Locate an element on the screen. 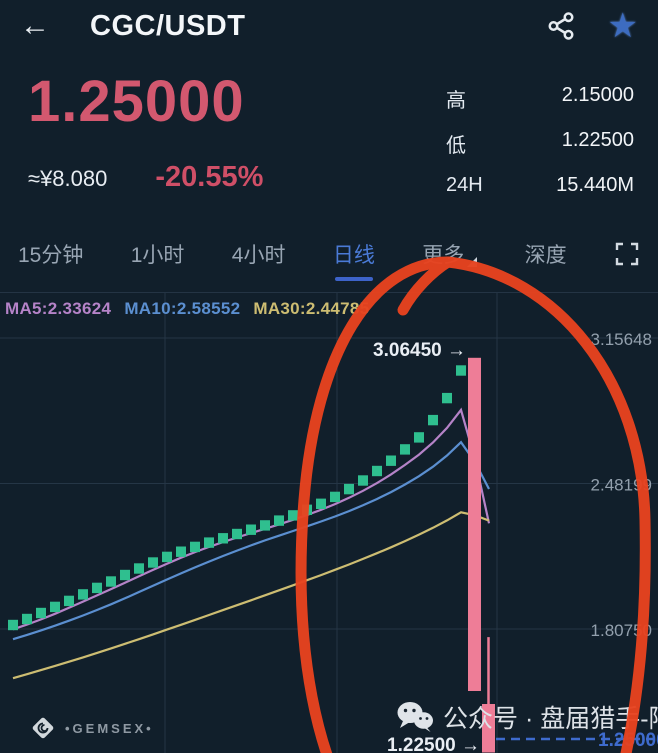  price-block: 1.25000 ≈¥8.080 -20.55% is located at coordinates (145, 140).